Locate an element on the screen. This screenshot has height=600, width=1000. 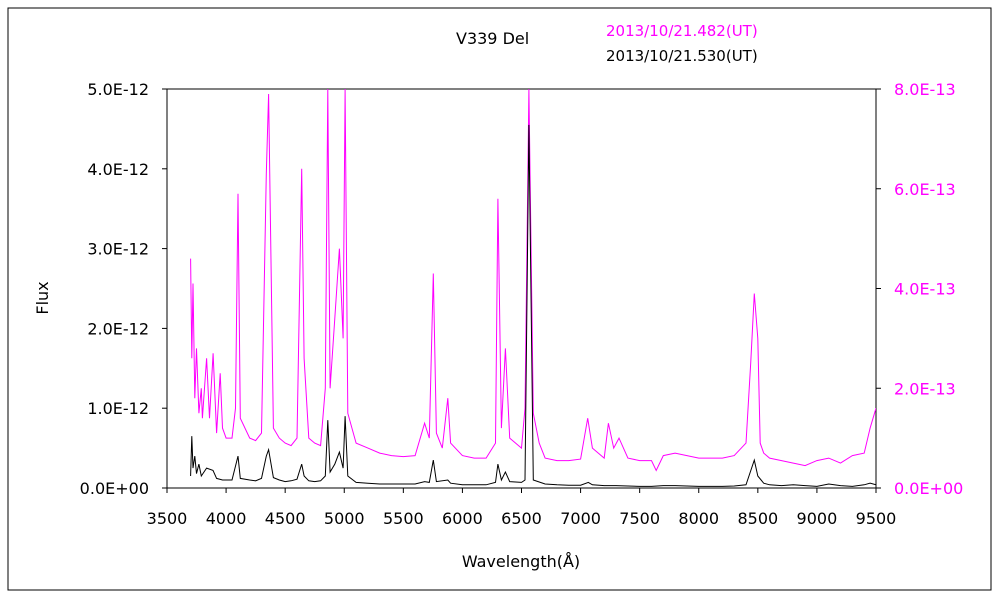
x-tick-label: 8000 is located at coordinates (698, 518).